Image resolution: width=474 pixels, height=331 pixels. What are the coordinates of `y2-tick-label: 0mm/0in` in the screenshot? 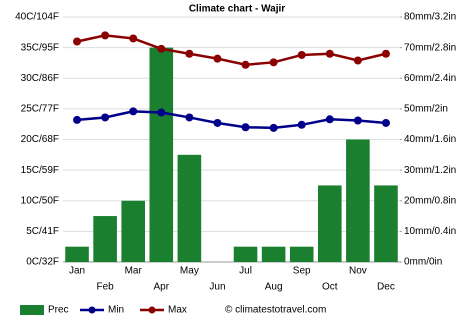 It's located at (423, 262).